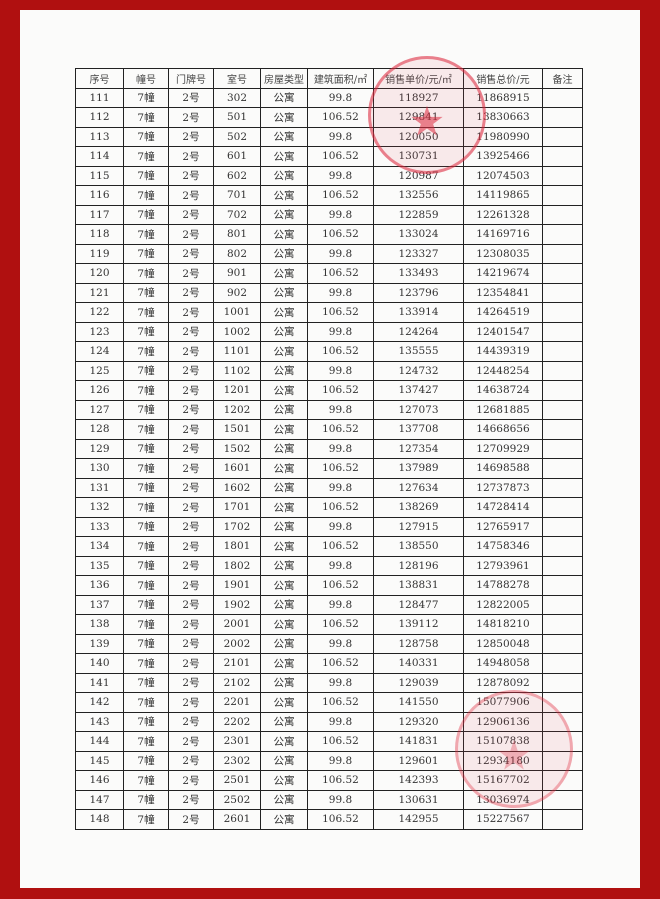 This screenshot has width=660, height=899. What do you see at coordinates (418, 448) in the screenshot?
I see `cell-unit-price: 127354` at bounding box center [418, 448].